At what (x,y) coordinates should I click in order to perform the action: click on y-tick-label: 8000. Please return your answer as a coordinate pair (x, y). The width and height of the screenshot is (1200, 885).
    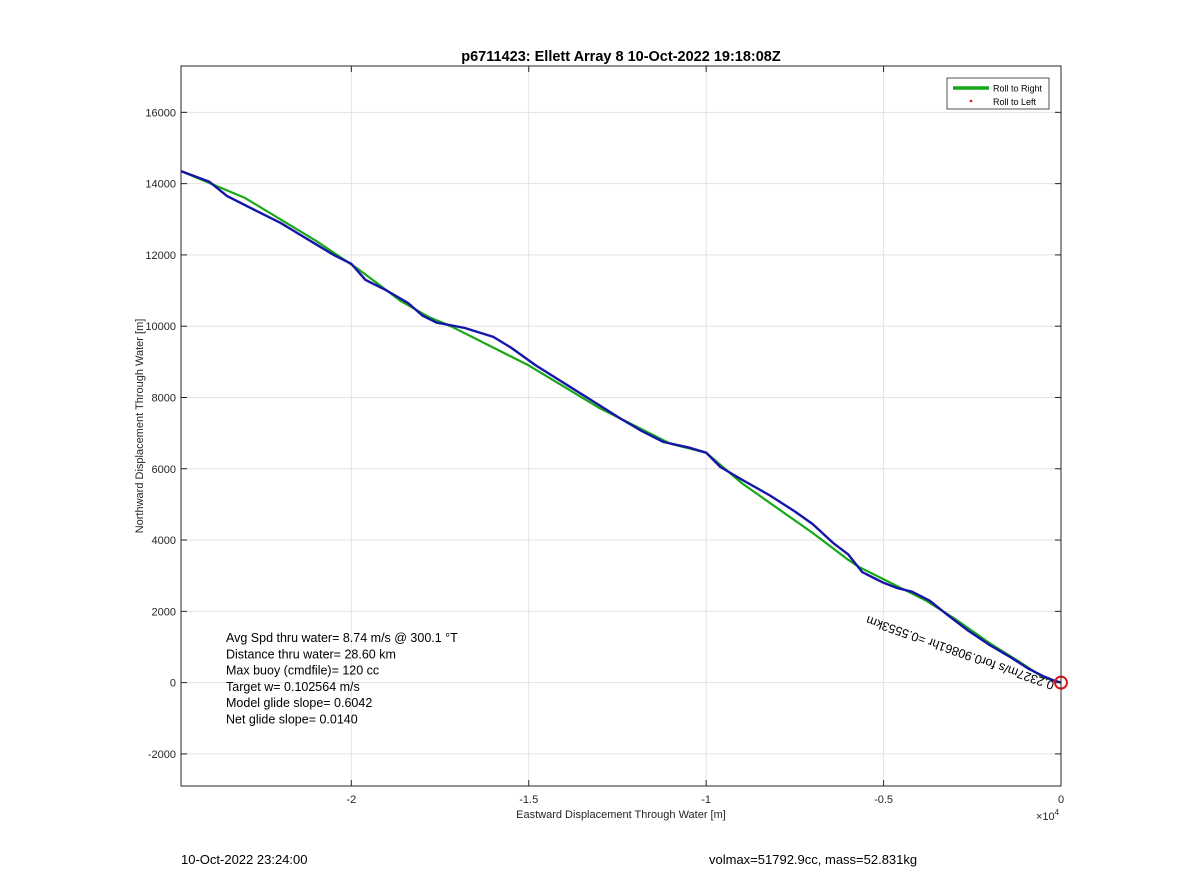
    Looking at the image, I should click on (164, 398).